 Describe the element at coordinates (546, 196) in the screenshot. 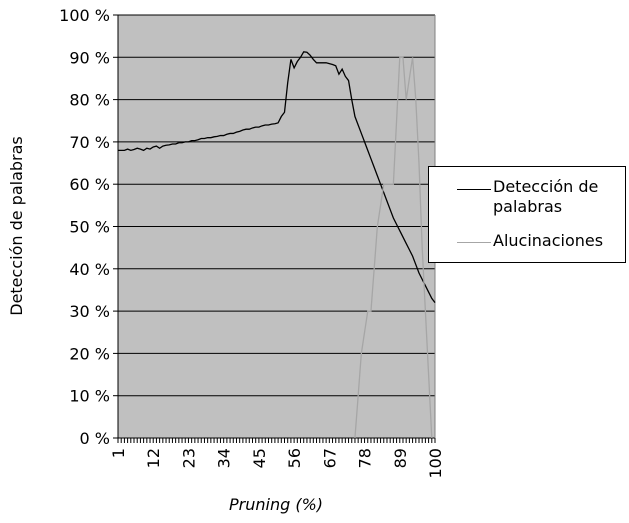

I see `legend-label: Detección de palabras` at that location.